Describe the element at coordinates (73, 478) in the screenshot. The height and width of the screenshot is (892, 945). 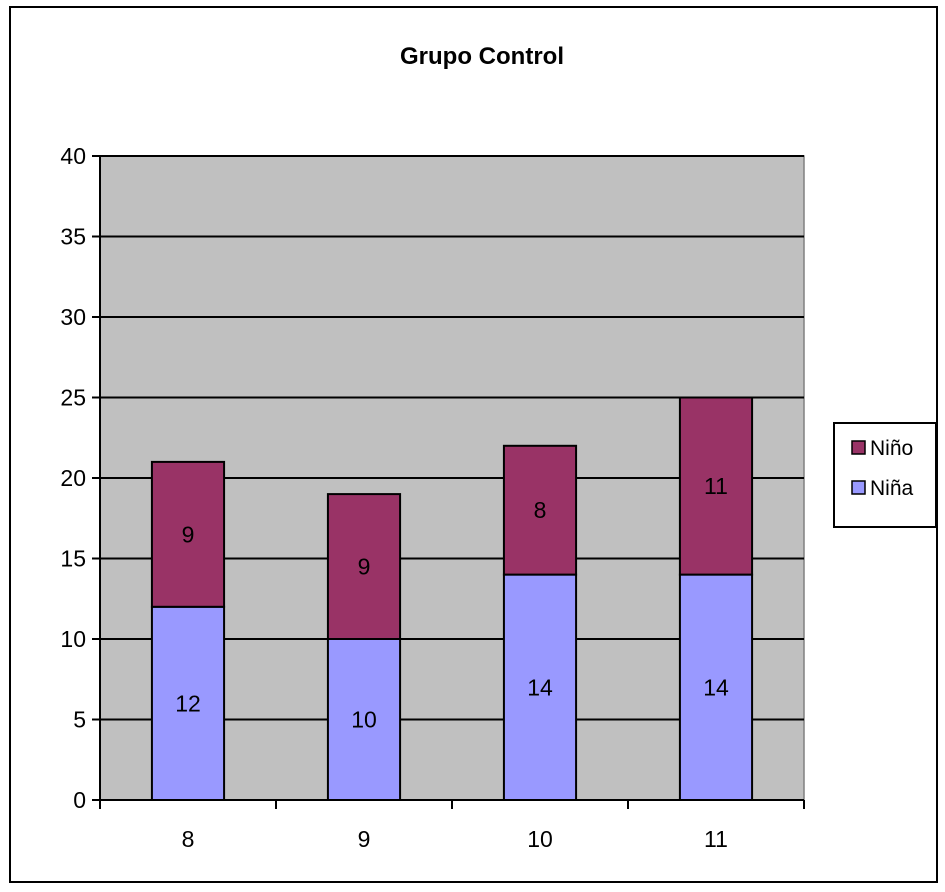
I see `y-tick-label: 20` at that location.